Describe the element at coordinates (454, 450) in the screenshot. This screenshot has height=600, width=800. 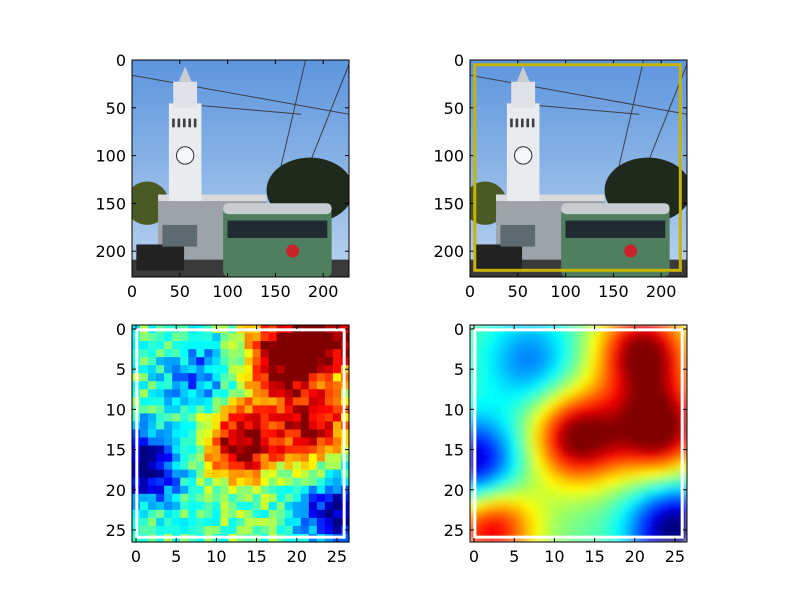
I see `y-tick-label: 15` at that location.